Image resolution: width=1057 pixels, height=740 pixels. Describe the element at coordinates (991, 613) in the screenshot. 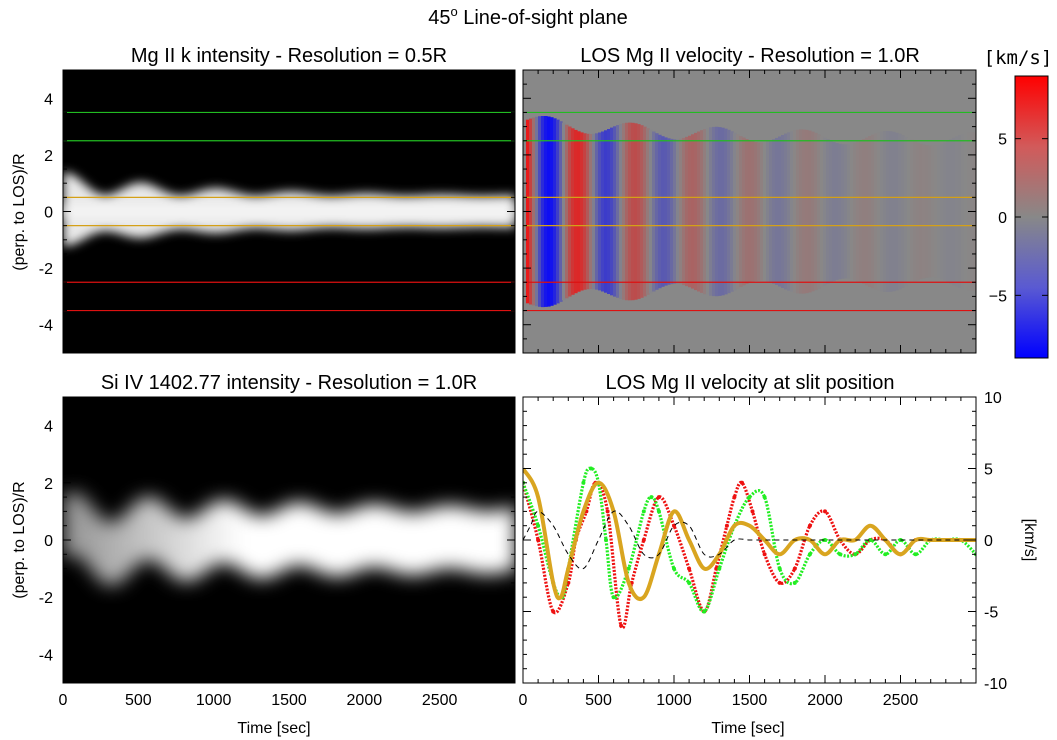

I see `y-tick-label: -5` at that location.